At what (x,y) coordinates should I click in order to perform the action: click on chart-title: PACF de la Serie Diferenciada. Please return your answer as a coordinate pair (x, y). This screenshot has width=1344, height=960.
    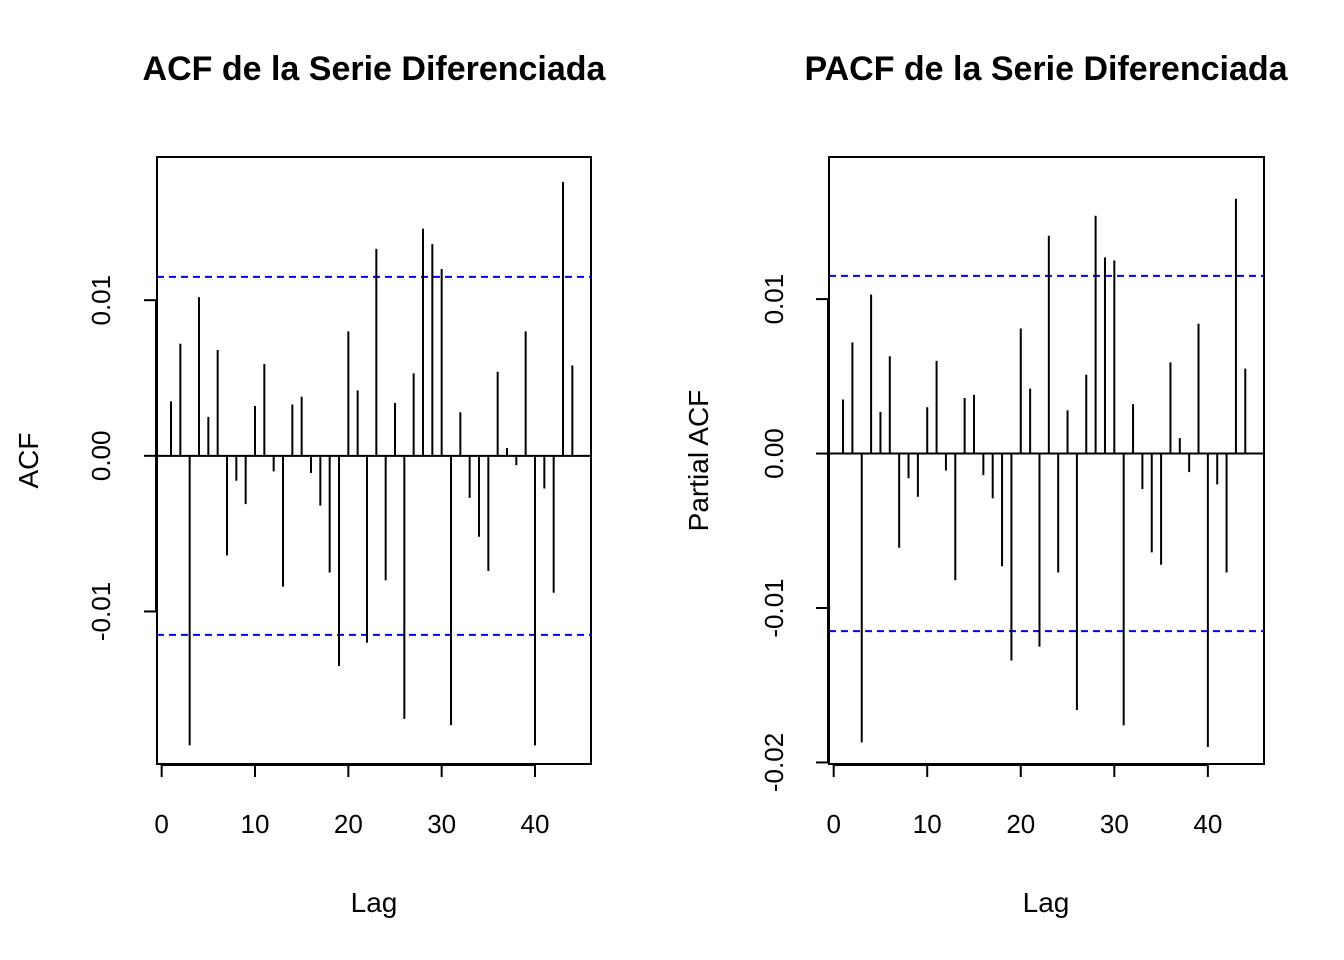
    Looking at the image, I should click on (1046, 69).